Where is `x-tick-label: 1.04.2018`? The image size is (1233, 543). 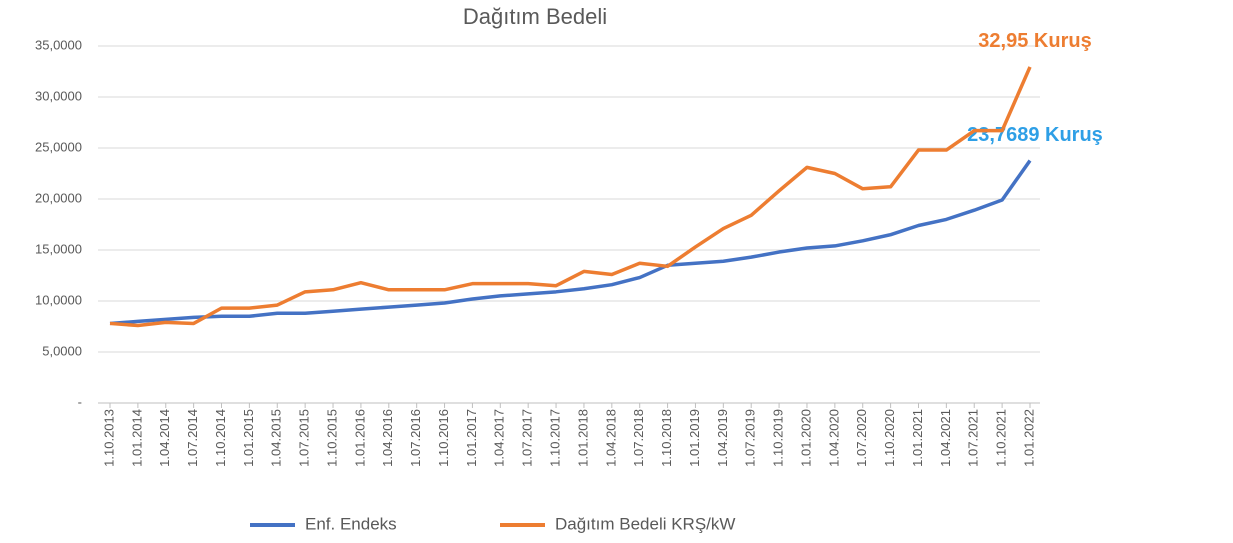
x-tick-label: 1.04.2018 is located at coordinates (610, 438).